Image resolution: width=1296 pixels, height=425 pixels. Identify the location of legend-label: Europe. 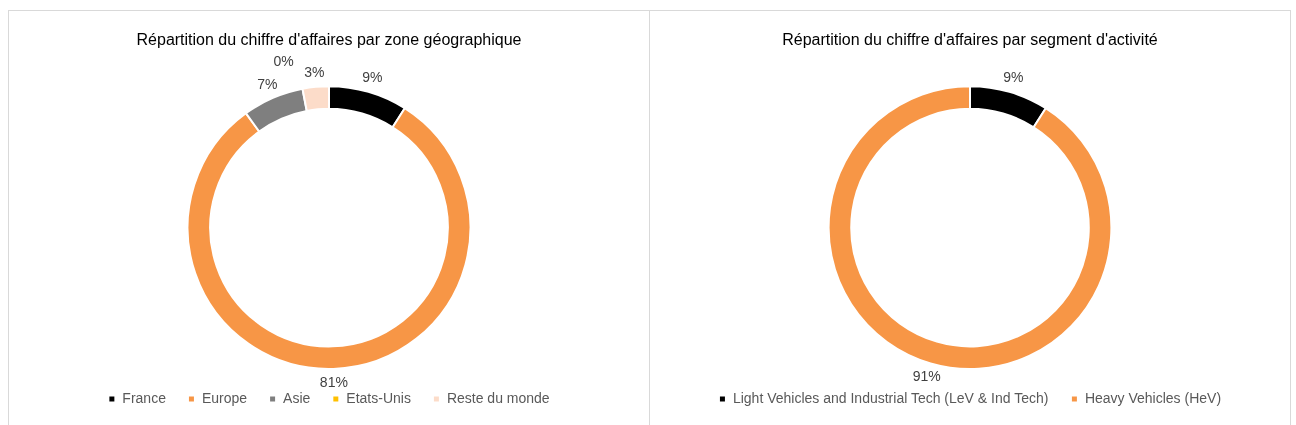
(224, 397).